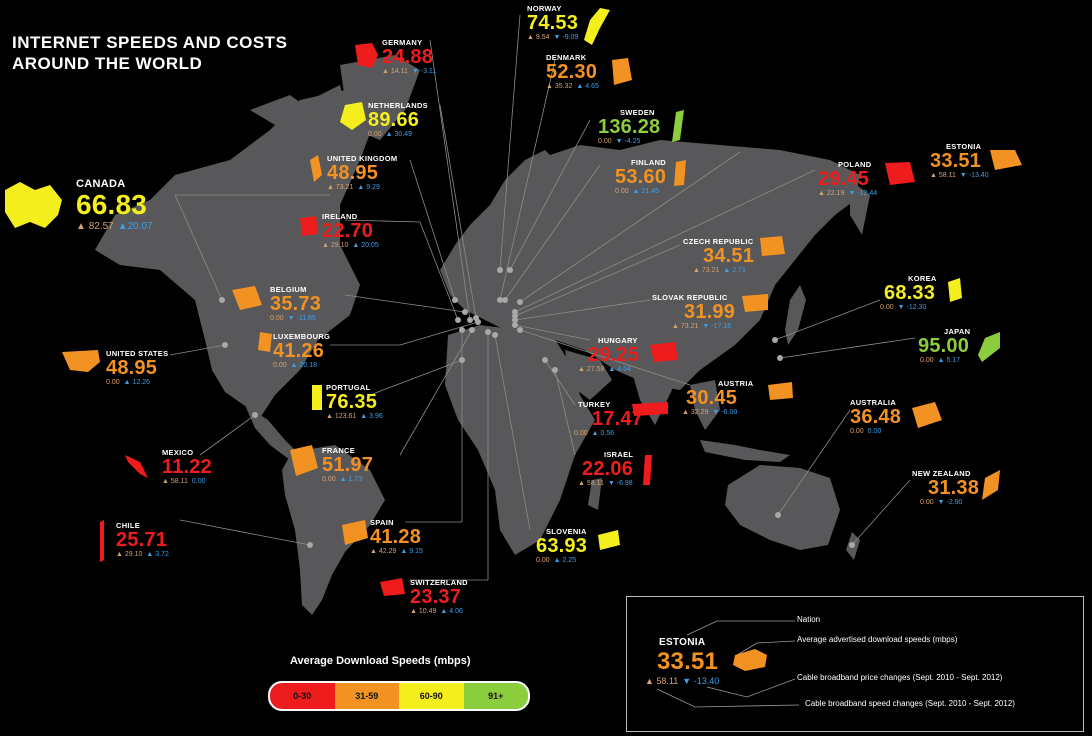 Image resolution: width=1092 pixels, height=736 pixels. I want to click on country-name: PORTUGAL, so click(348, 387).